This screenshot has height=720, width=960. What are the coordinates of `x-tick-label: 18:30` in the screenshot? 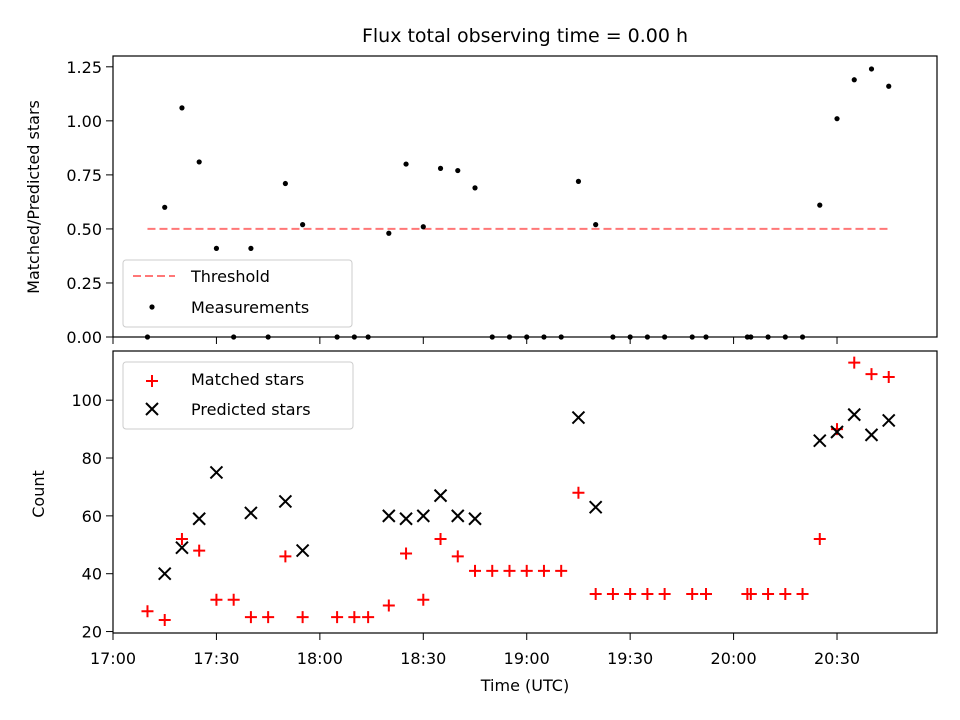 It's located at (423, 658).